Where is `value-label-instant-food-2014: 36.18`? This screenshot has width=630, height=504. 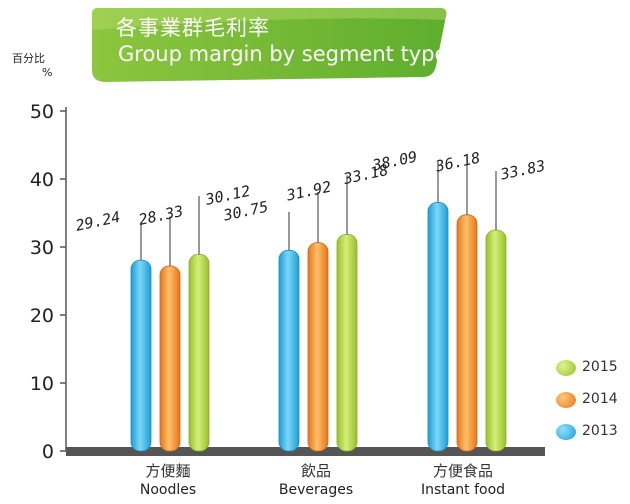
value-label-instant-food-2014: 36.18 is located at coordinates (457, 162).